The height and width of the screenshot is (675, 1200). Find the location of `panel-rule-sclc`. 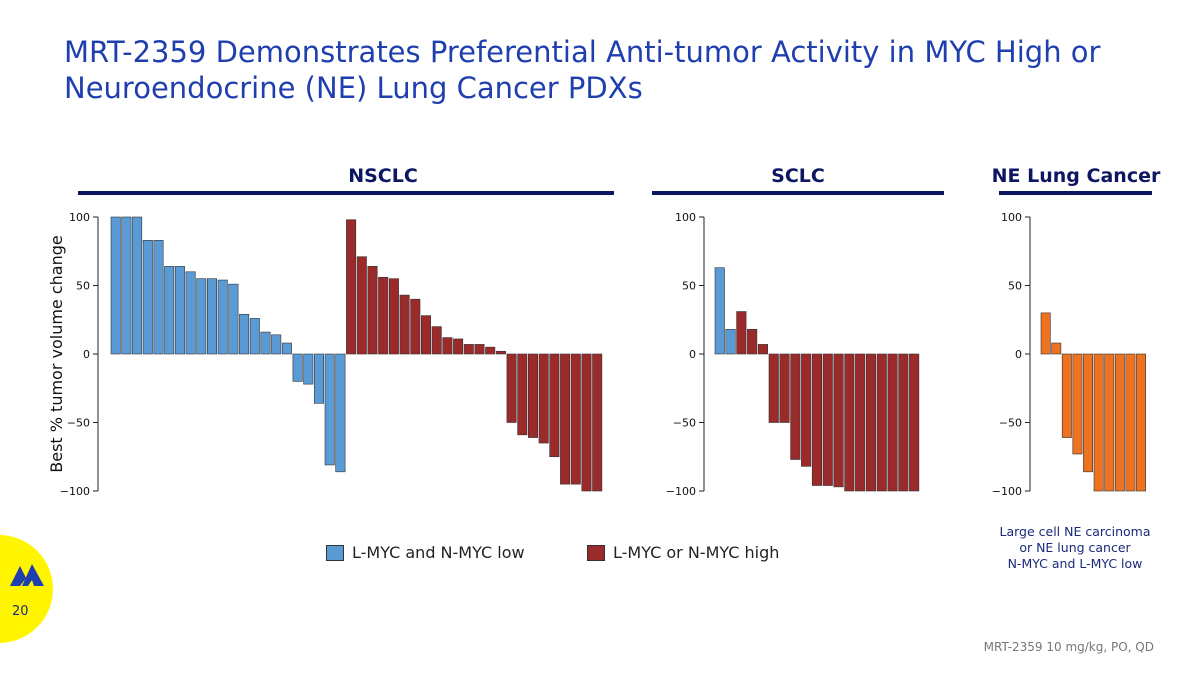

panel-rule-sclc is located at coordinates (798, 193).